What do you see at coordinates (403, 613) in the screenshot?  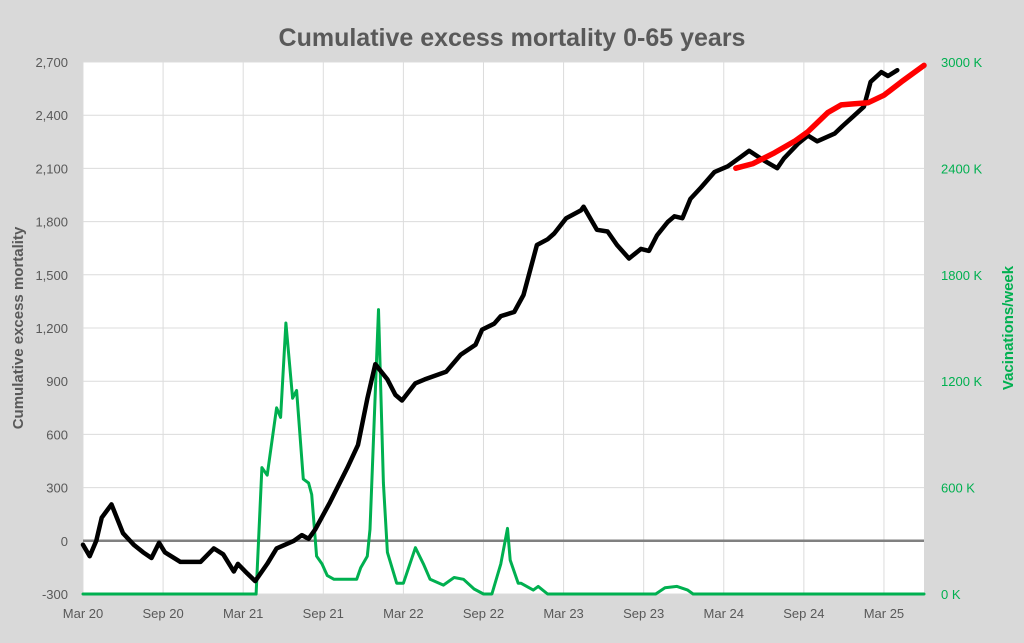 I see `x-tick-label: Mar 22` at bounding box center [403, 613].